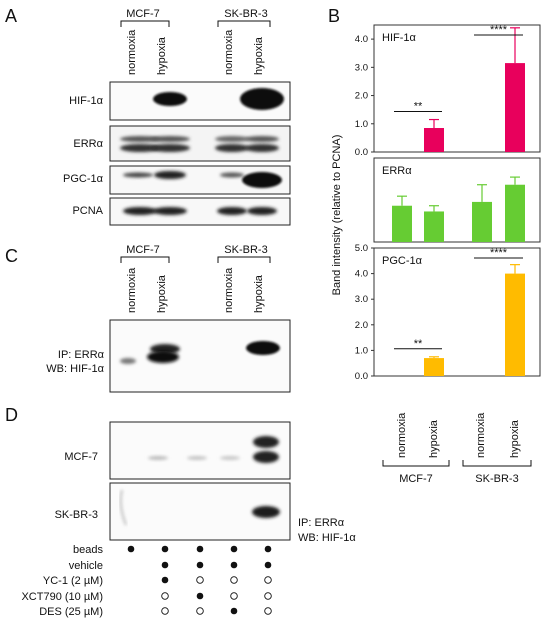 Image resolution: width=550 pixels, height=625 pixels. What do you see at coordinates (229, 52) in the screenshot?
I see `lane-label-a-3: normoxia` at bounding box center [229, 52].